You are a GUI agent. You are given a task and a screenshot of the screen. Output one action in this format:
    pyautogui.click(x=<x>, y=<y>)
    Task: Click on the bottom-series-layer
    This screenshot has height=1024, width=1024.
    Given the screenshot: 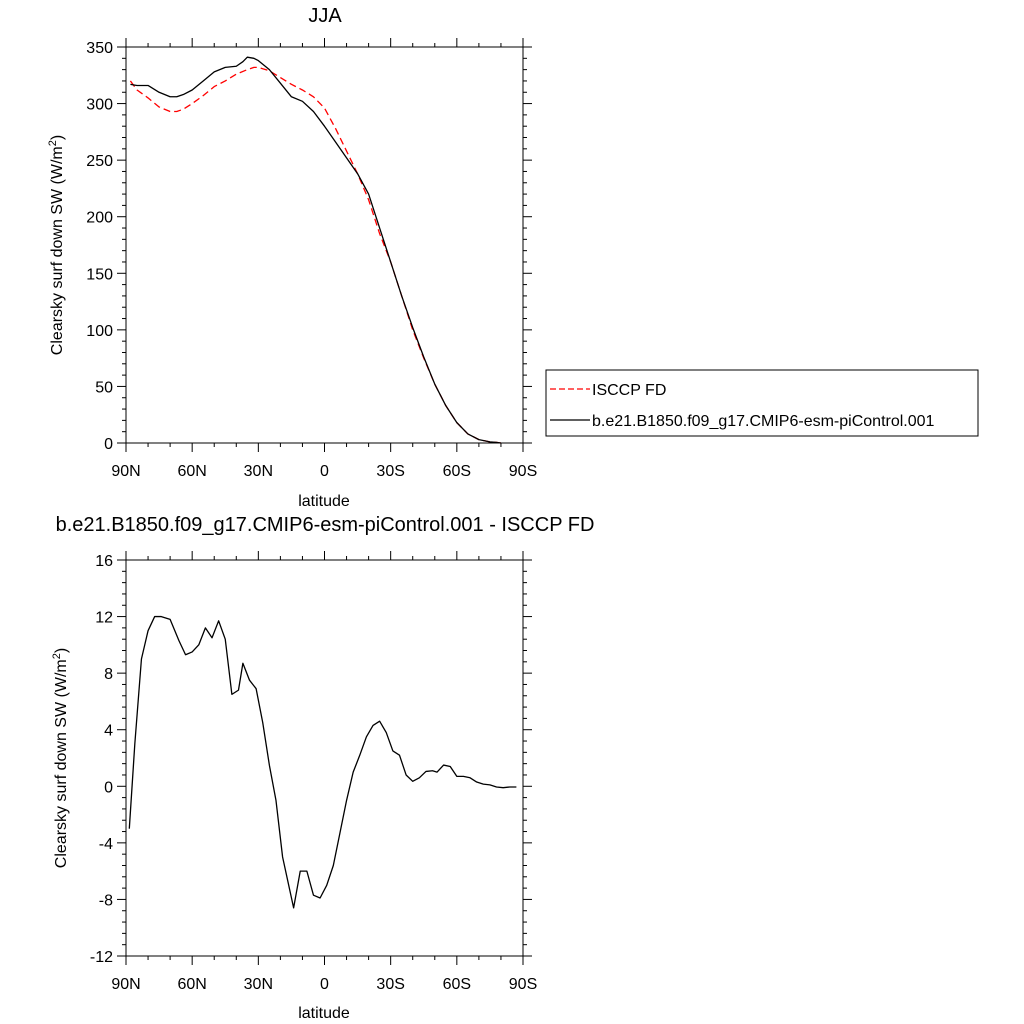 What is the action you would take?
    pyautogui.click(x=322, y=762)
    